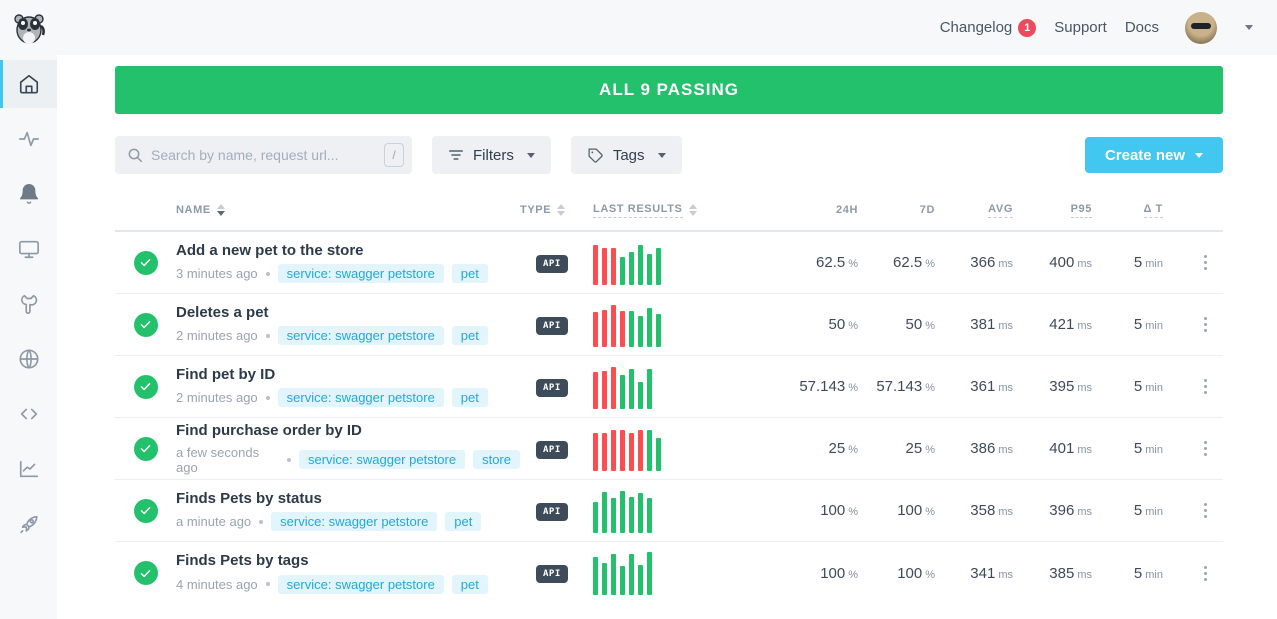  What do you see at coordinates (28, 139) in the screenshot?
I see `sidebar-item-activity` at bounding box center [28, 139].